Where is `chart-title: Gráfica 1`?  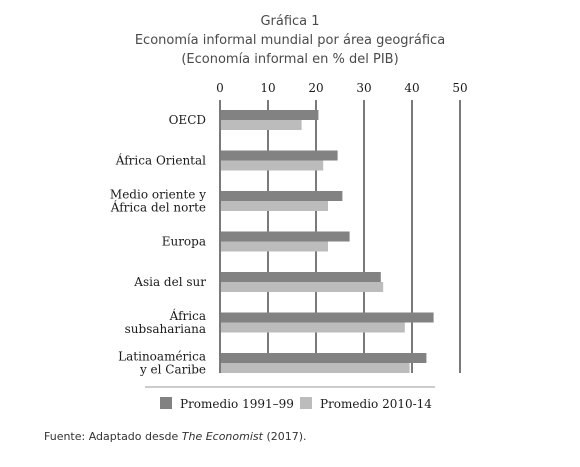
chart-title: Gráfica 1 is located at coordinates (290, 21).